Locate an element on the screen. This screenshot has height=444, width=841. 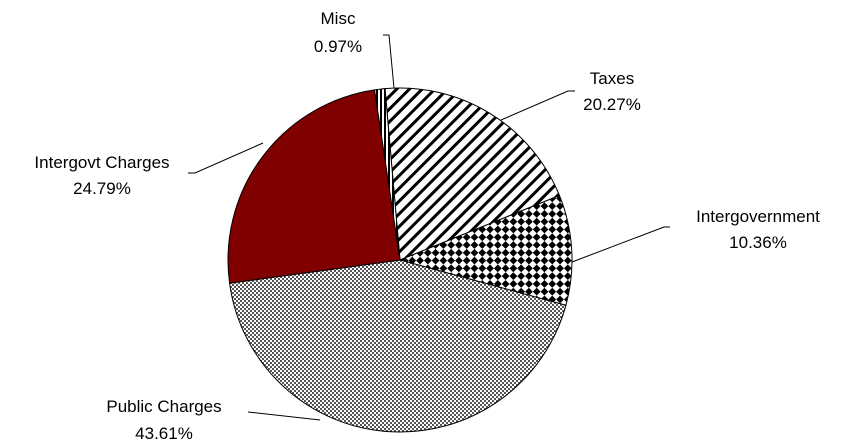
label-public-charges-name: Public Charges is located at coordinates (163, 406).